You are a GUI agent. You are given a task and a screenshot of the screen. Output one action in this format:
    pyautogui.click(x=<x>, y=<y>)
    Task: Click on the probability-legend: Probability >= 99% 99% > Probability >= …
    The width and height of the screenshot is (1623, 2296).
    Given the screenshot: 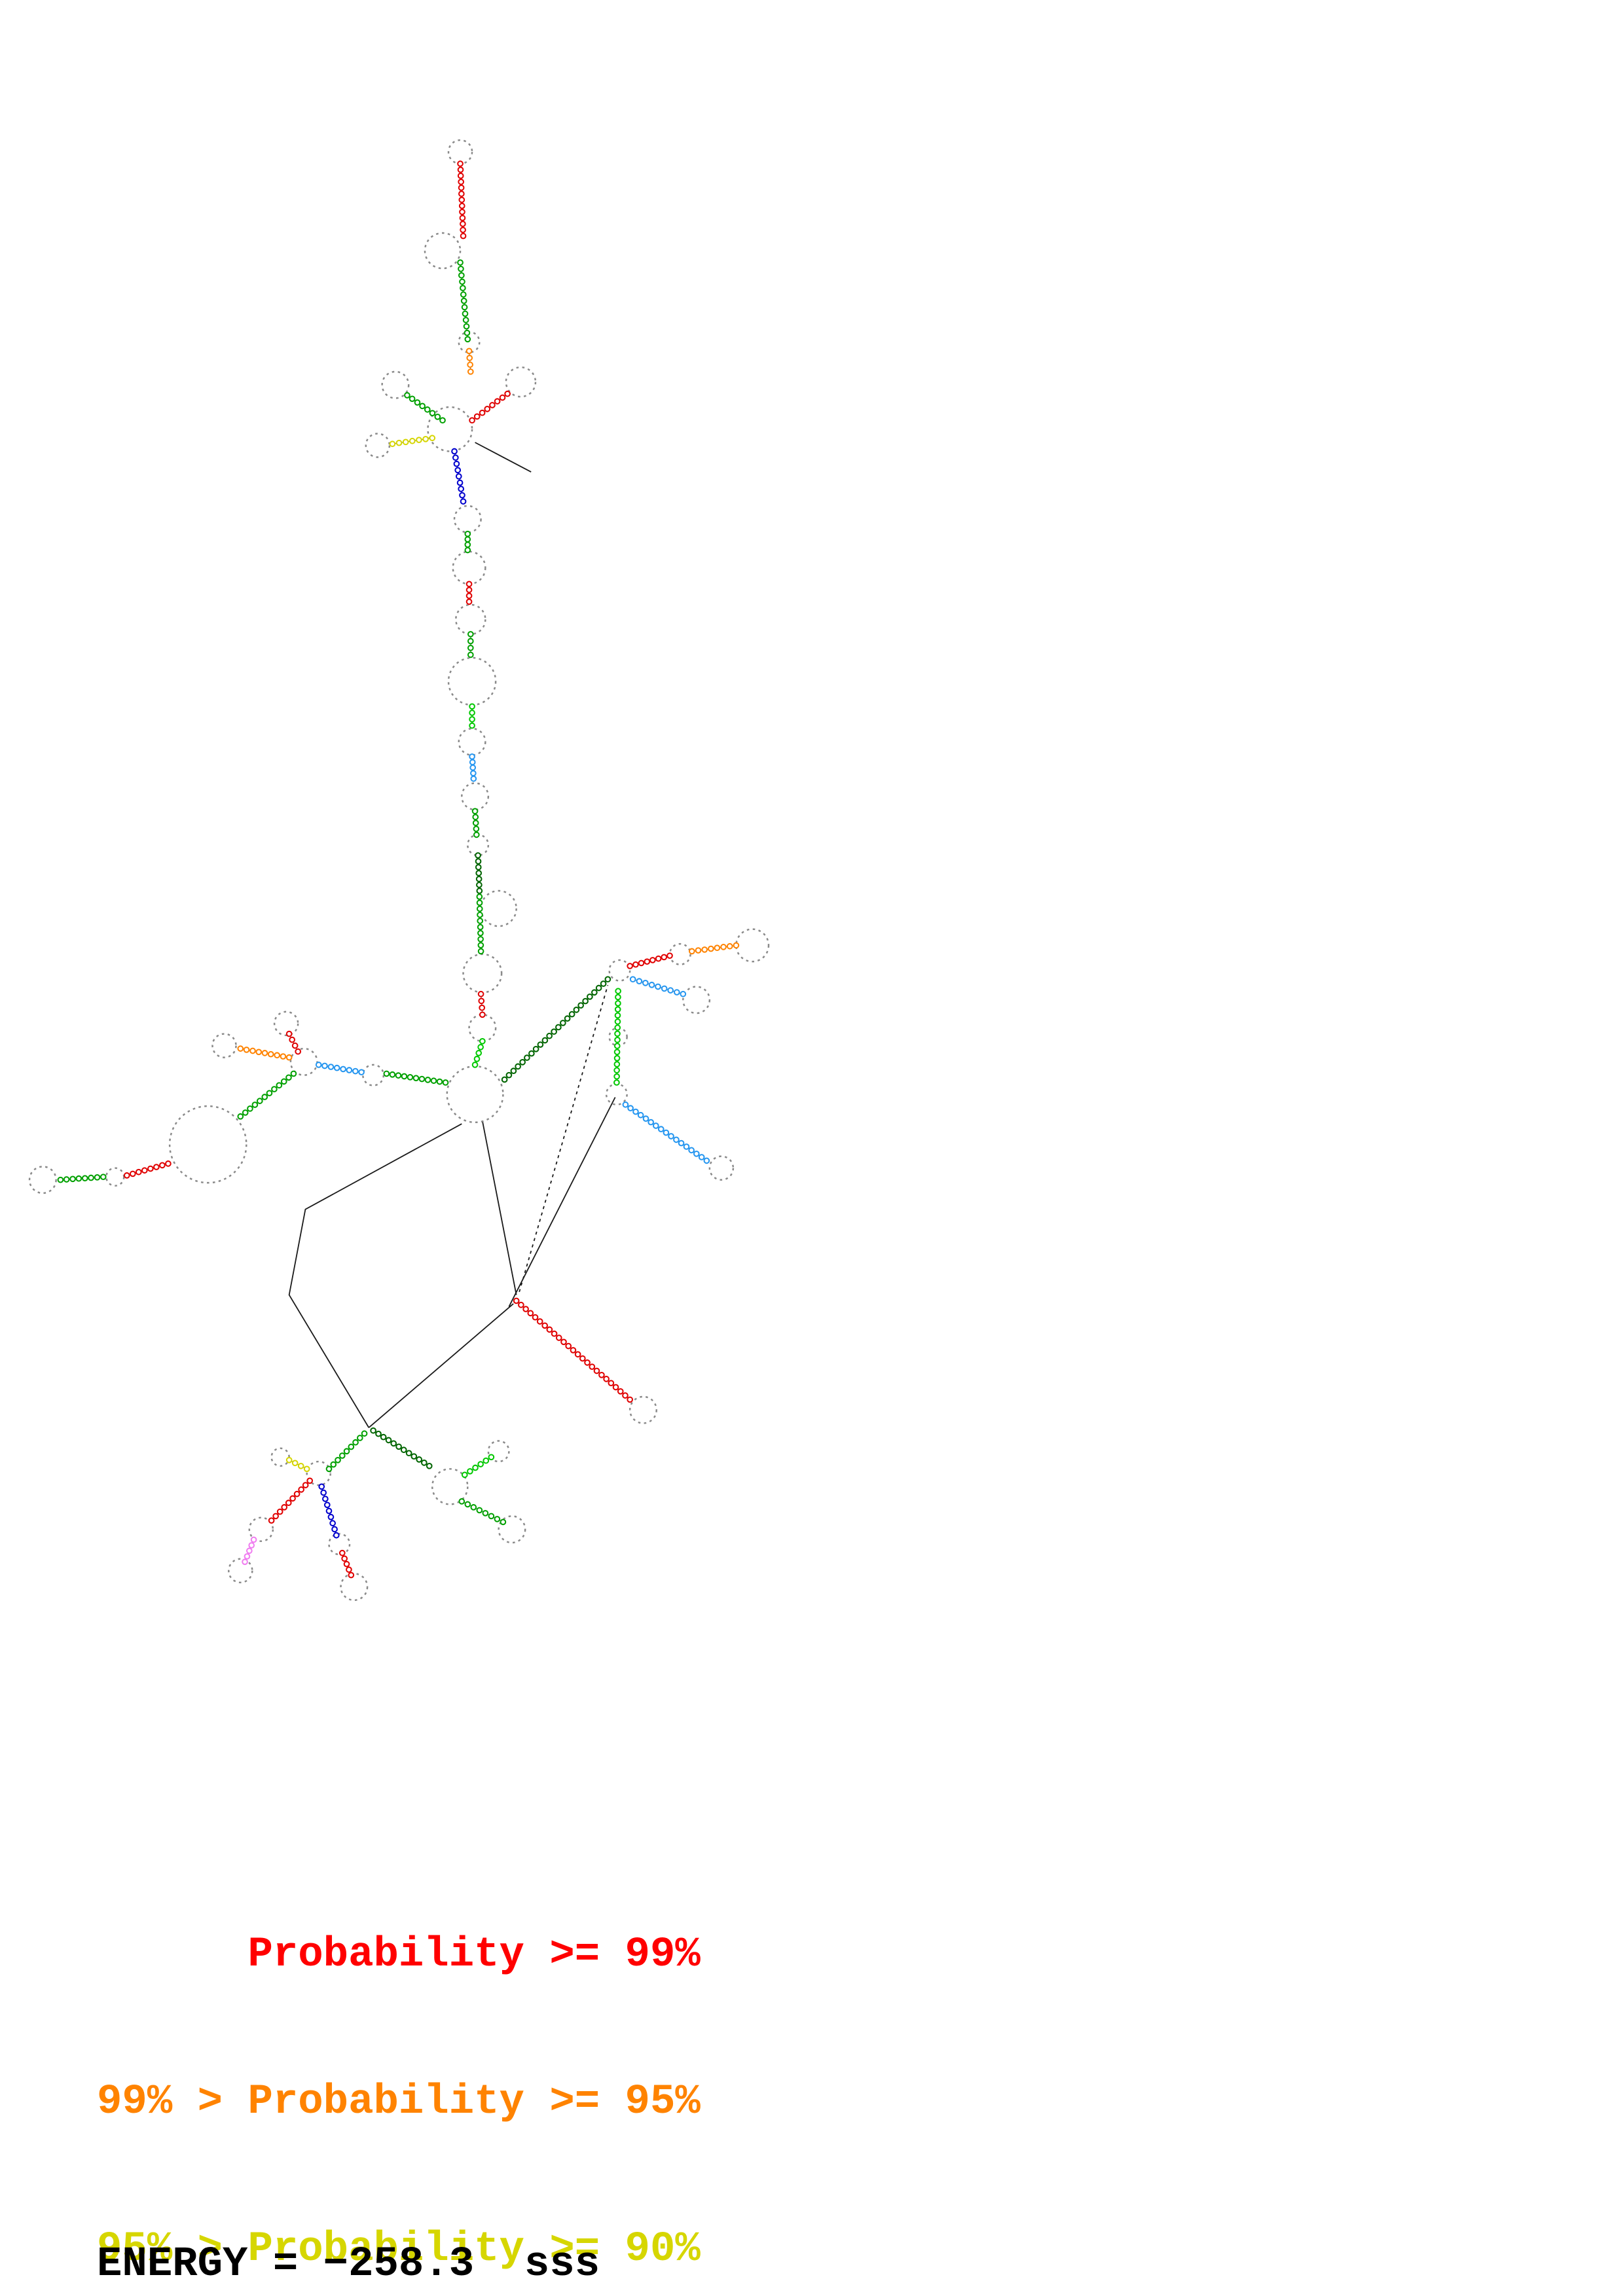 What is the action you would take?
    pyautogui.click(x=399, y=2064)
    